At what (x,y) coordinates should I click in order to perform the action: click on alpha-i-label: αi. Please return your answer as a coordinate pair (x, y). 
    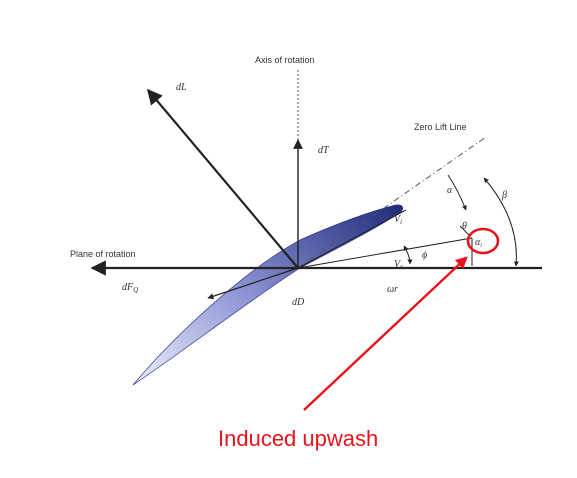
    Looking at the image, I should click on (478, 243).